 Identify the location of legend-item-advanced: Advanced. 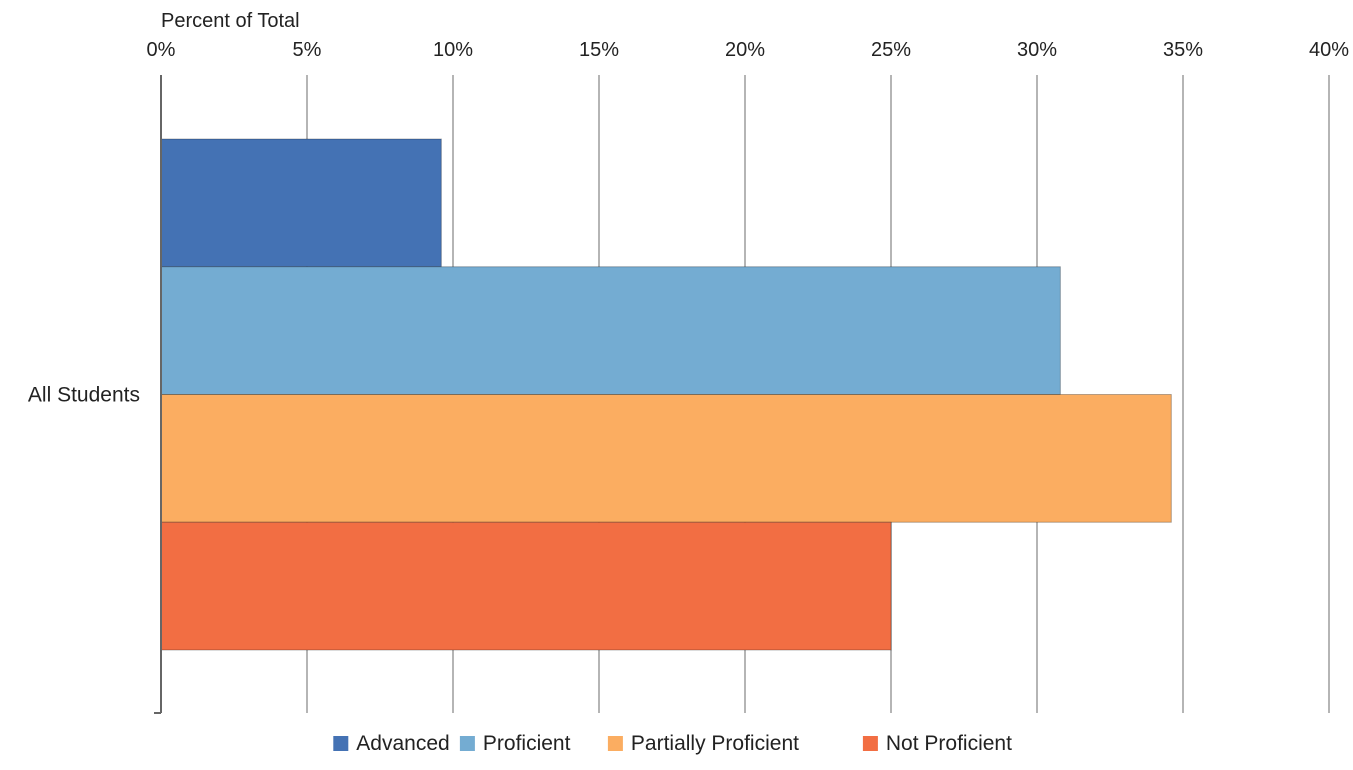
(391, 743).